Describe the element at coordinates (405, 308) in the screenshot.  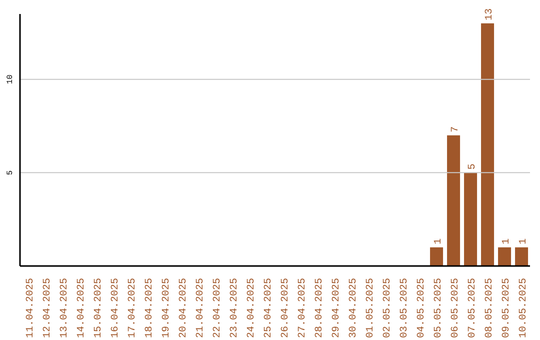
I see `x-tick-label: 03.05.2025` at that location.